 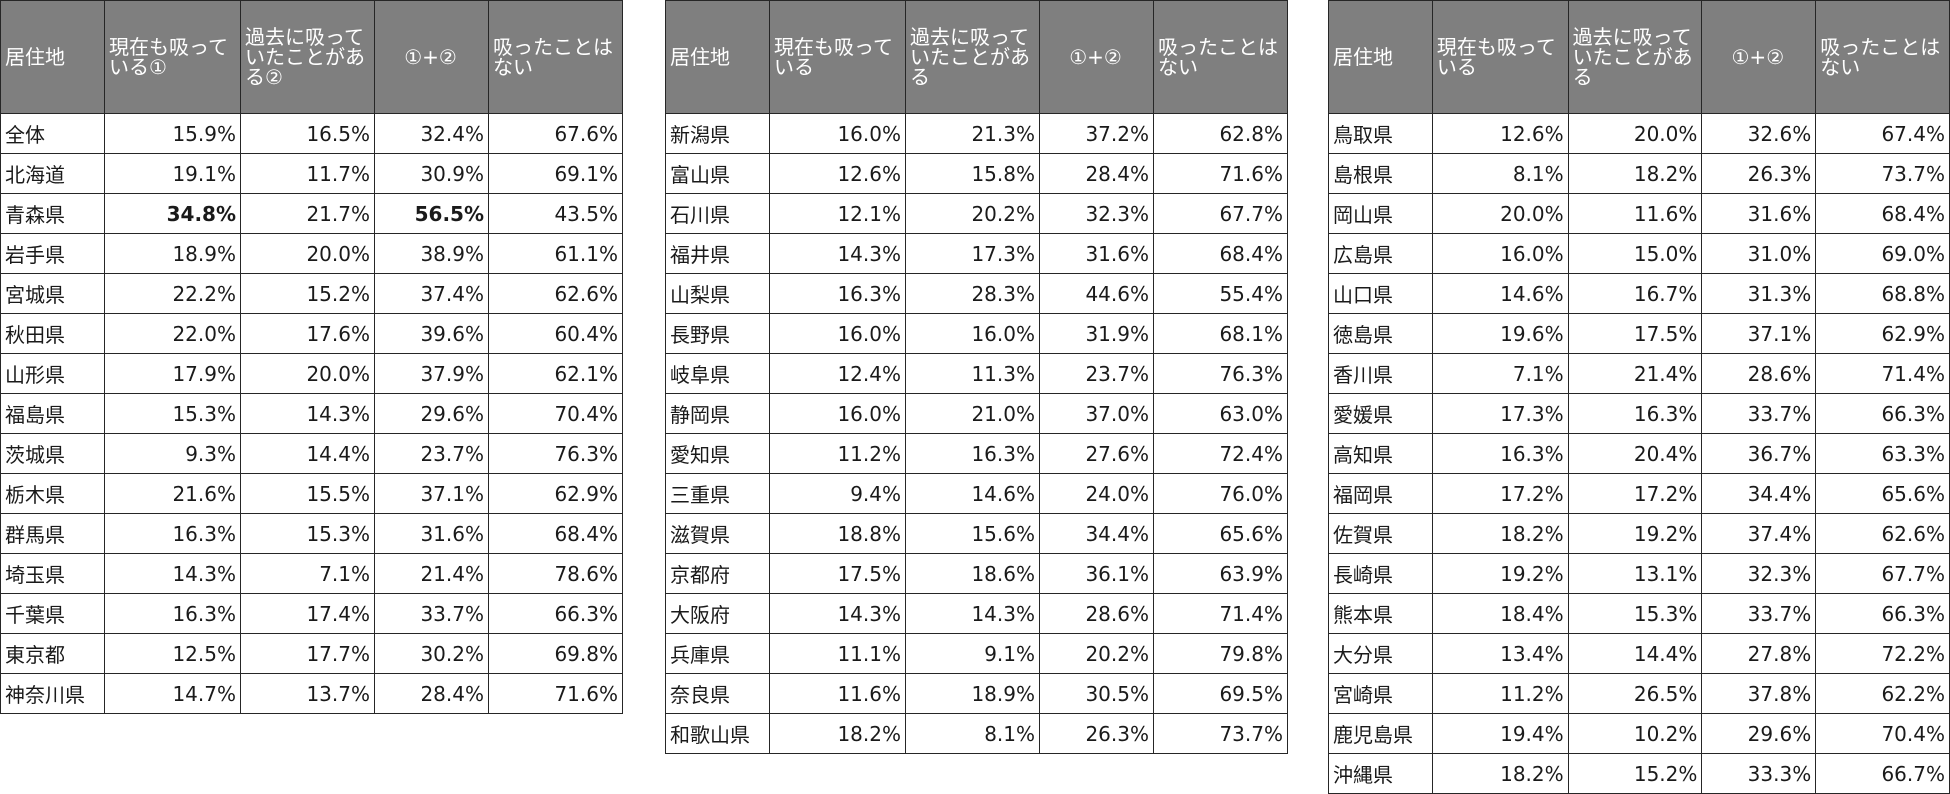 What do you see at coordinates (837, 493) in the screenshot?
I see `current-smoker-cell: 9.4%` at bounding box center [837, 493].